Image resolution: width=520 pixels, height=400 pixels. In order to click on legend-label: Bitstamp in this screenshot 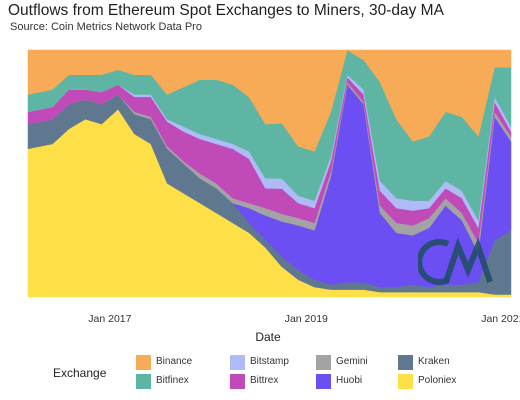, I will do `click(269, 361)`.